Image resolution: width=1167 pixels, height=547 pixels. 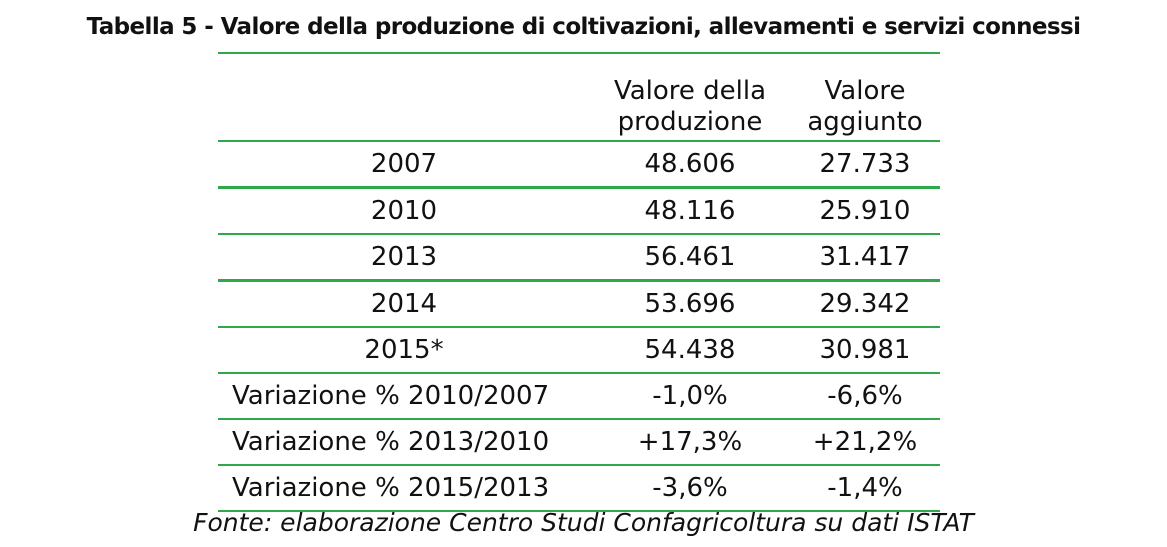 What do you see at coordinates (690, 258) in the screenshot?
I see `cell-produzione: 56.461` at bounding box center [690, 258].